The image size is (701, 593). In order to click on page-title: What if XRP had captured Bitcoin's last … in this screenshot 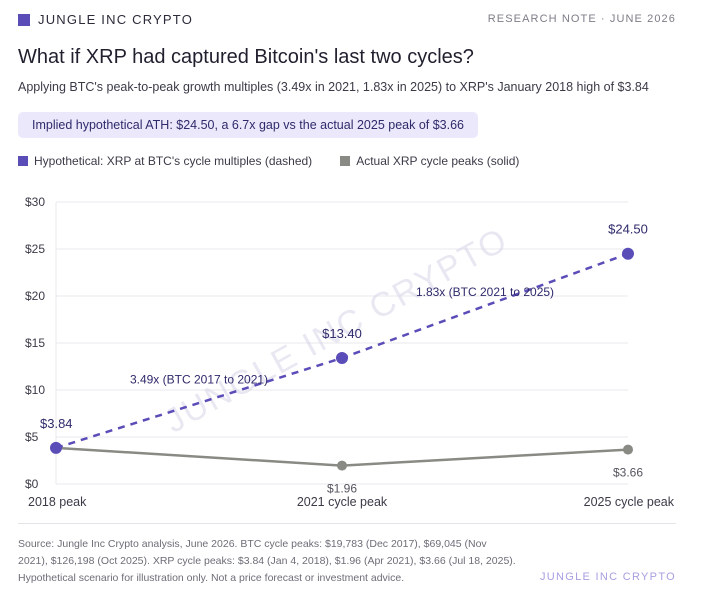, I will do `click(246, 57)`.